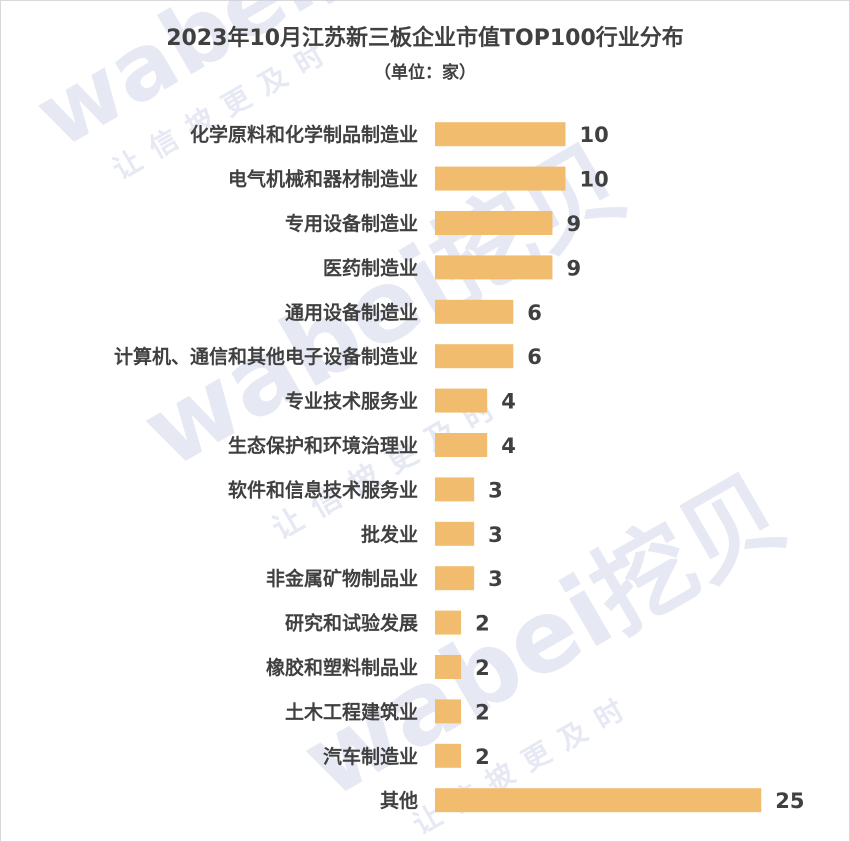  Describe the element at coordinates (266, 356) in the screenshot. I see `category-label: 计算机、通信和其他电子设备制造业` at that location.